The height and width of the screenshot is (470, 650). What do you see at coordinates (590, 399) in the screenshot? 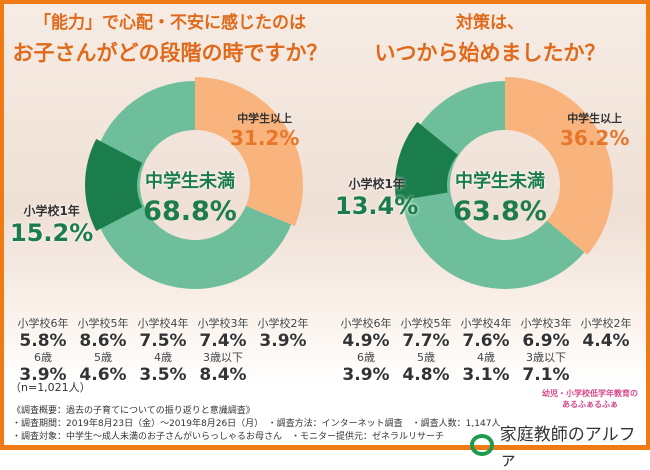
I see `arufa-rufa-logo: 幼児・小学校低学年教育の あるふぁるふぁ` at bounding box center [590, 399].